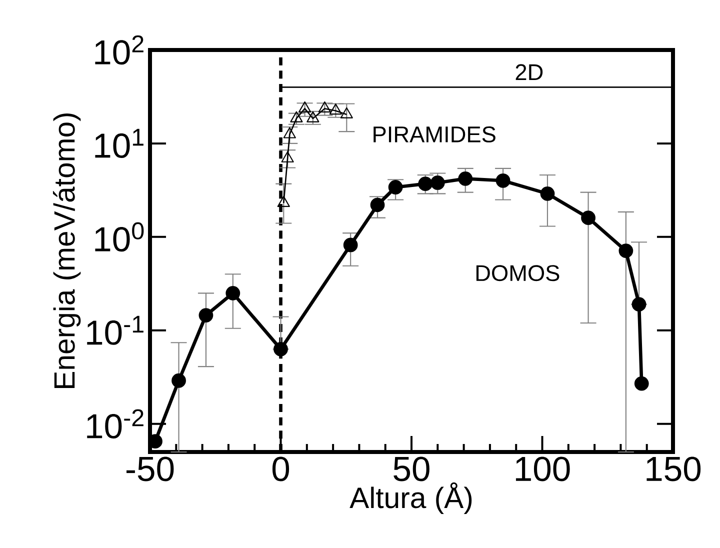 The width and height of the screenshot is (720, 548). What do you see at coordinates (119, 237) in the screenshot?
I see `y-tick-label: 10$^{0}$` at bounding box center [119, 237].